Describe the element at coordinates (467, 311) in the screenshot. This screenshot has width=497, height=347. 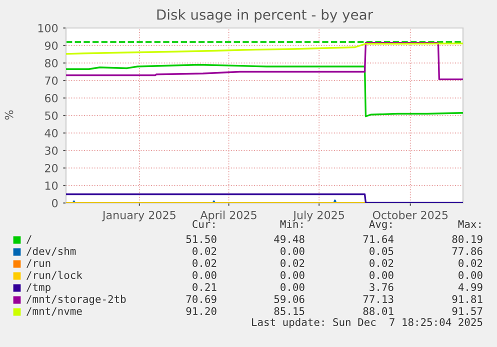
I see `text: 91.57` at that location.